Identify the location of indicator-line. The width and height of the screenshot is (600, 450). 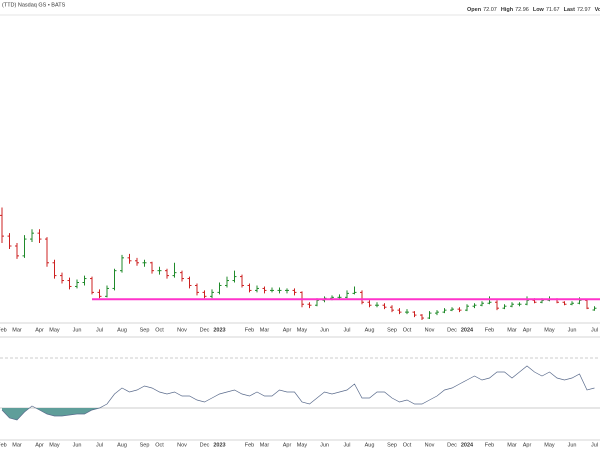
(298, 393).